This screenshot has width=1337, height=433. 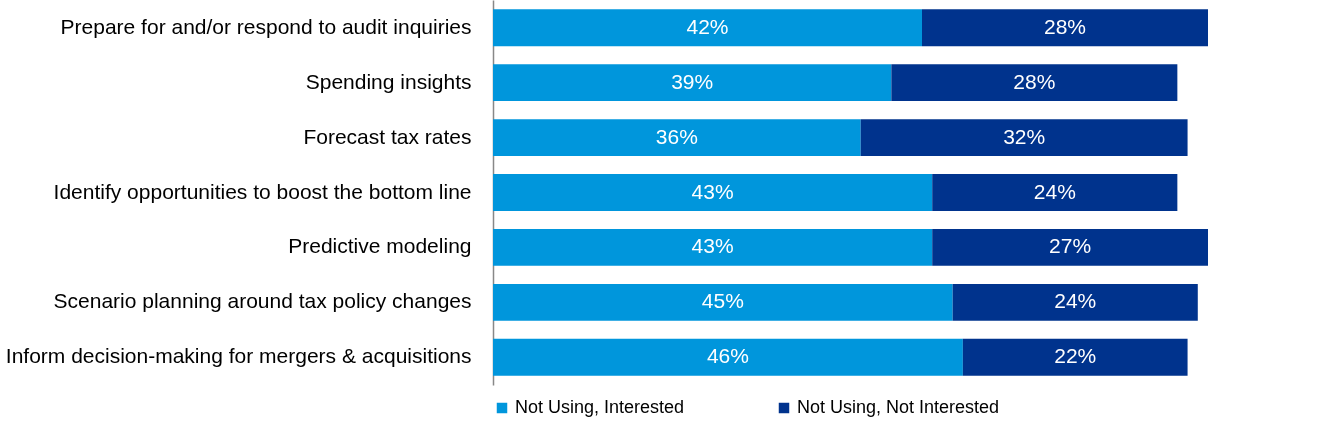 I want to click on data-label: 32%, so click(x=1024, y=136).